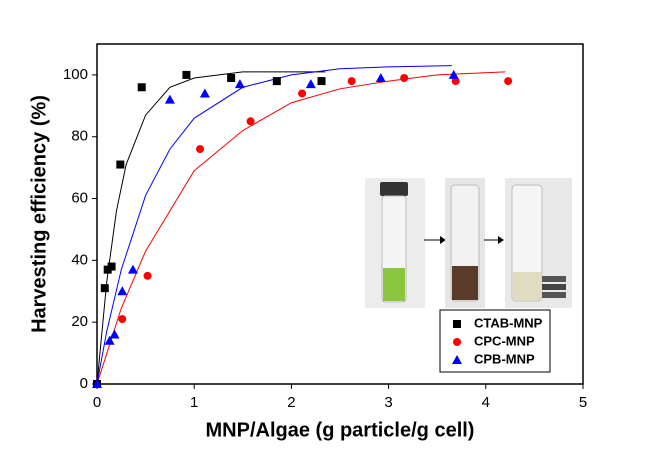 This screenshot has width=649, height=454. I want to click on x-tick-label: 5, so click(583, 402).